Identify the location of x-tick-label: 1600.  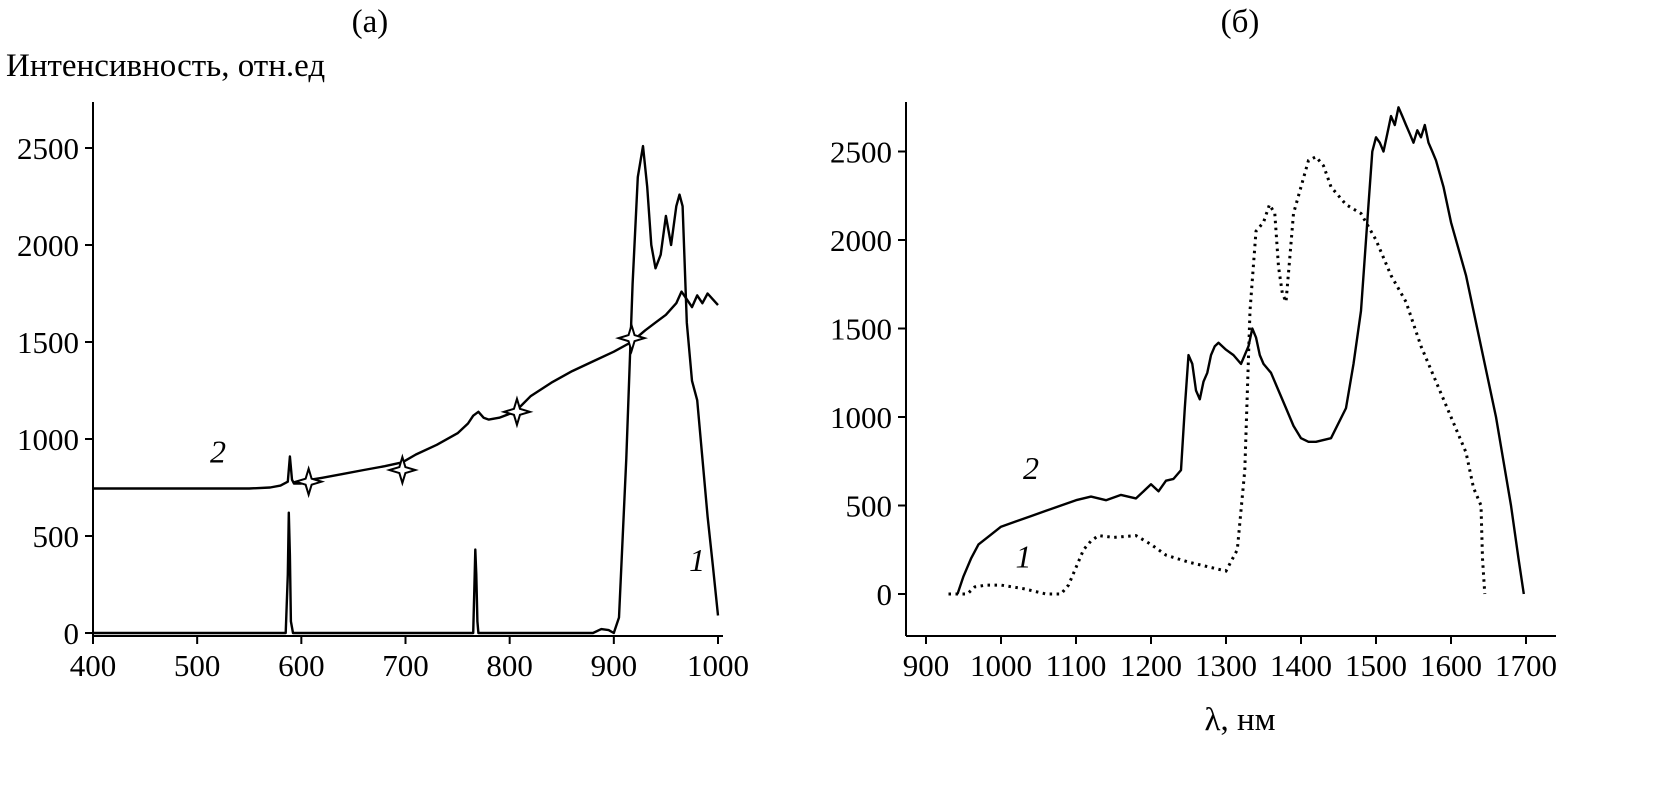
(1451, 665).